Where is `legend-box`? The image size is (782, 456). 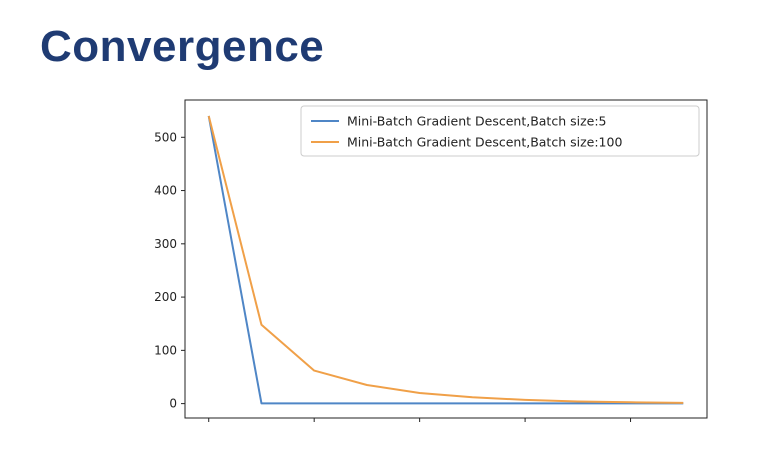 legend-box is located at coordinates (500, 131).